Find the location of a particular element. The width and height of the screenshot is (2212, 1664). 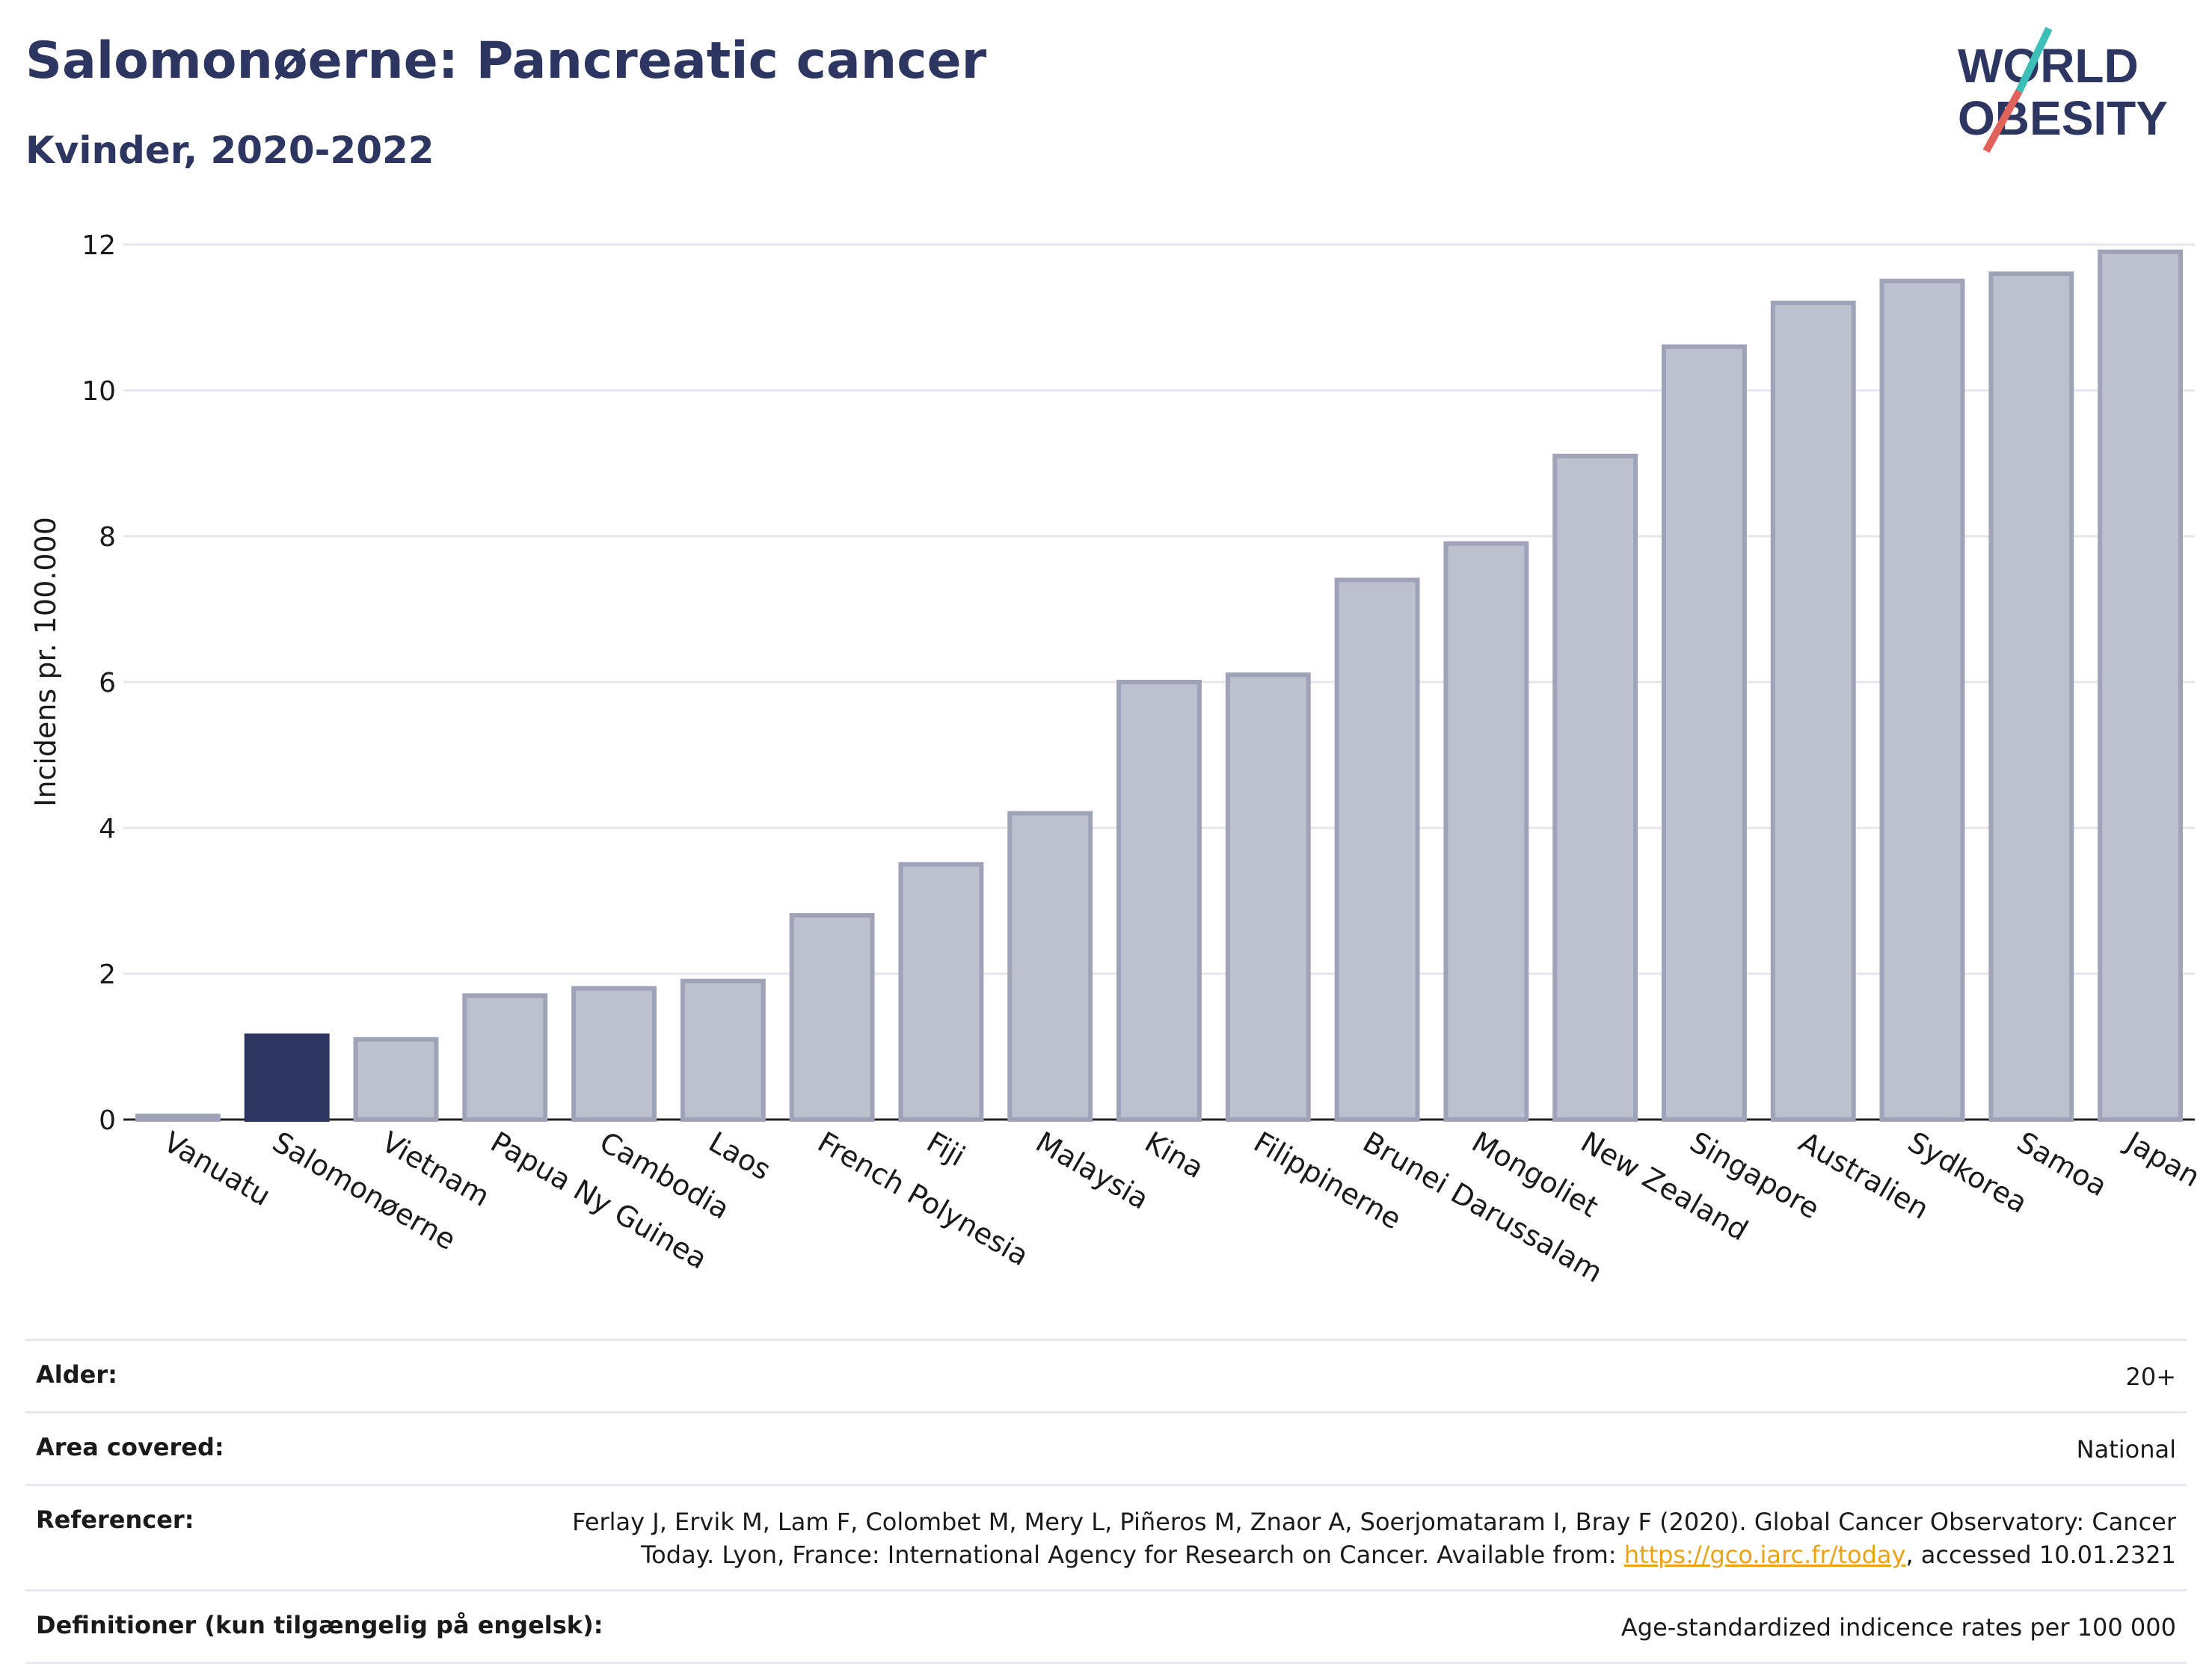

y-tick-label: 4 is located at coordinates (107, 829).